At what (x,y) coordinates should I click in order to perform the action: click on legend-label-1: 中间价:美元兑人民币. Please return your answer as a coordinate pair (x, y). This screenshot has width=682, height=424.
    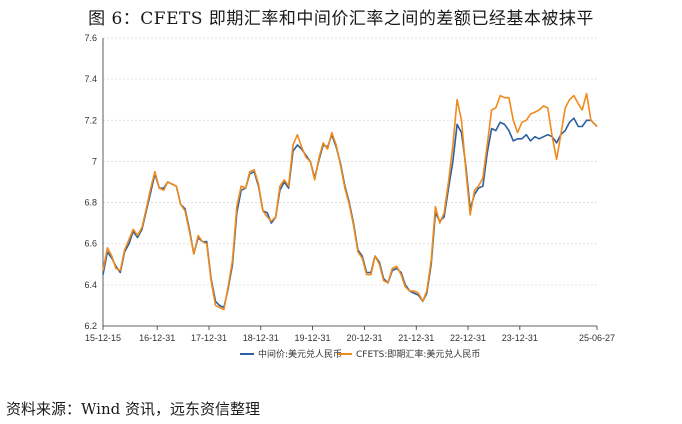
    Looking at the image, I should click on (300, 354).